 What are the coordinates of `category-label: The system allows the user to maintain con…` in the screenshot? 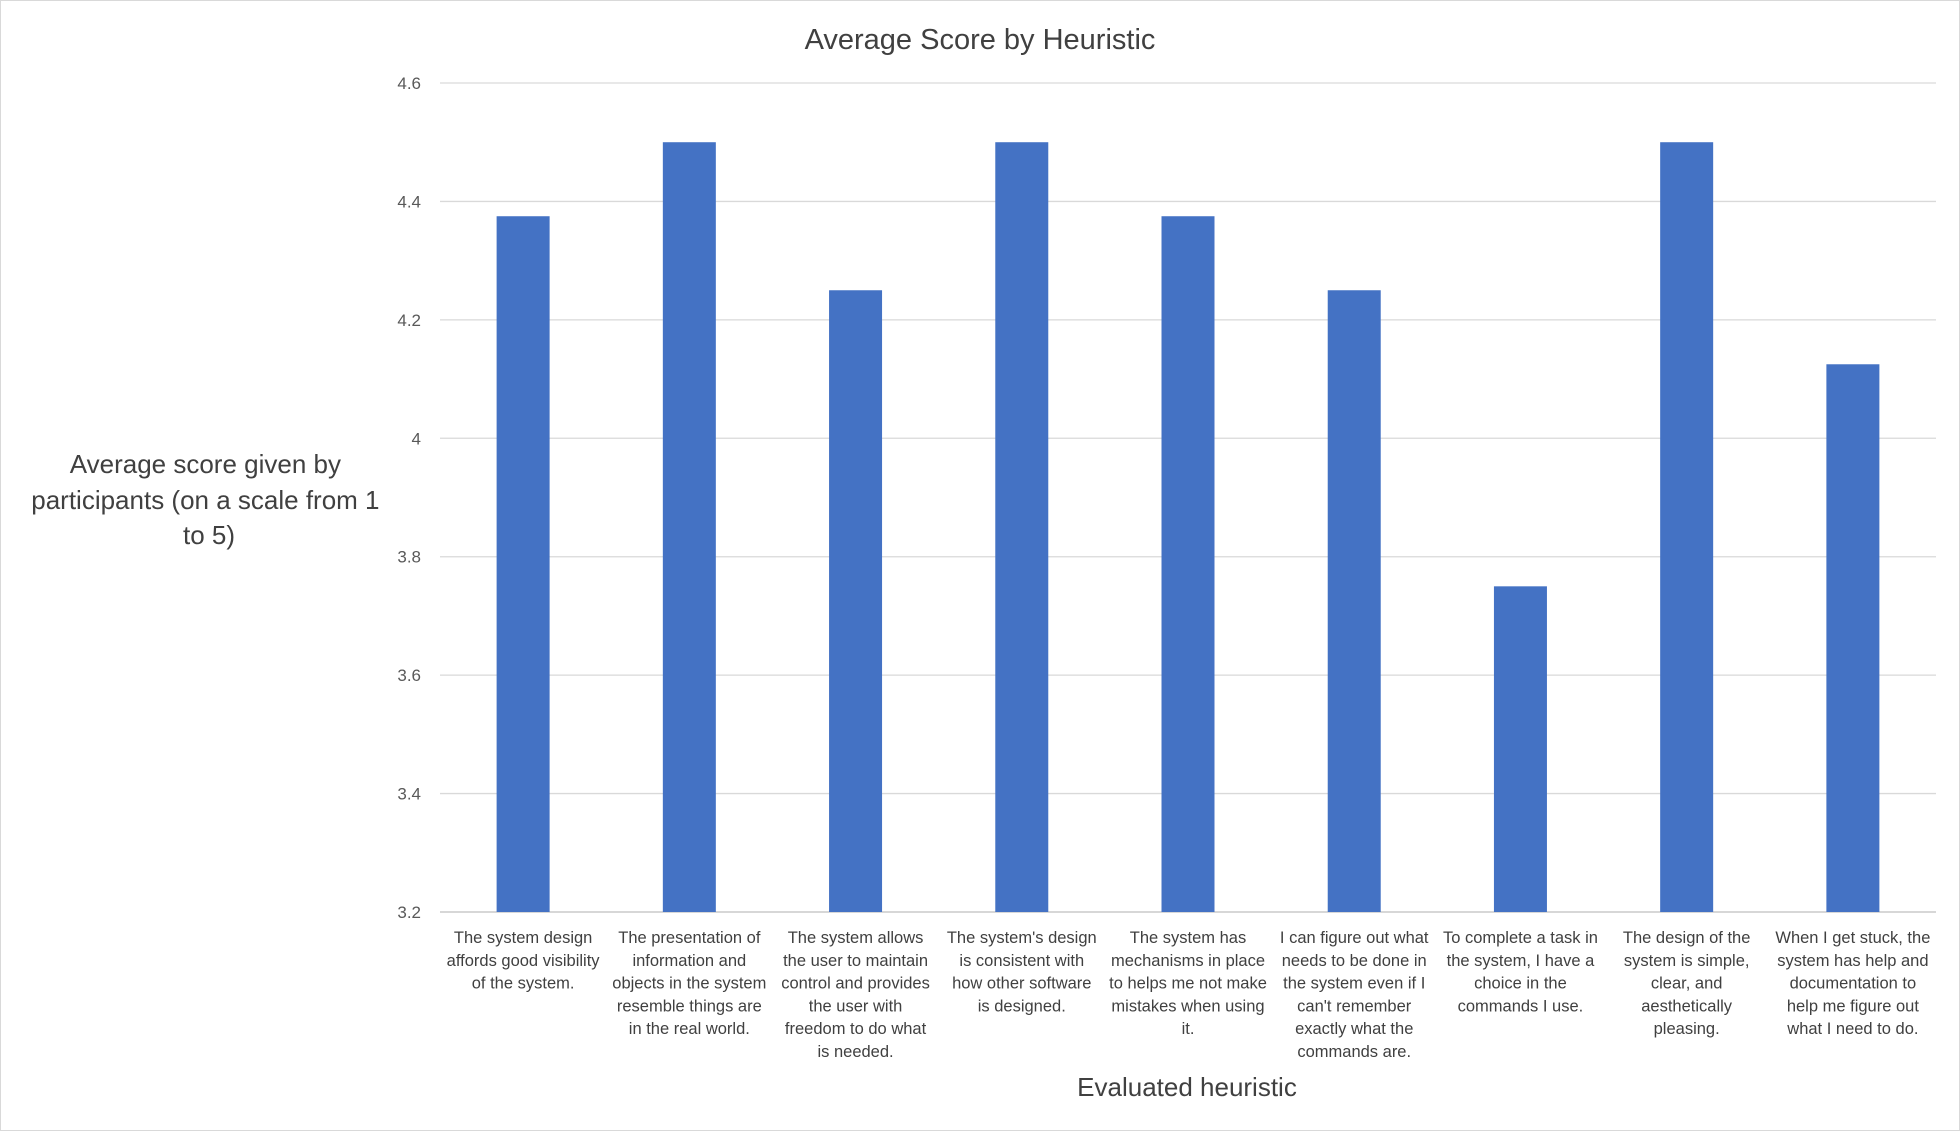 It's located at (855, 995).